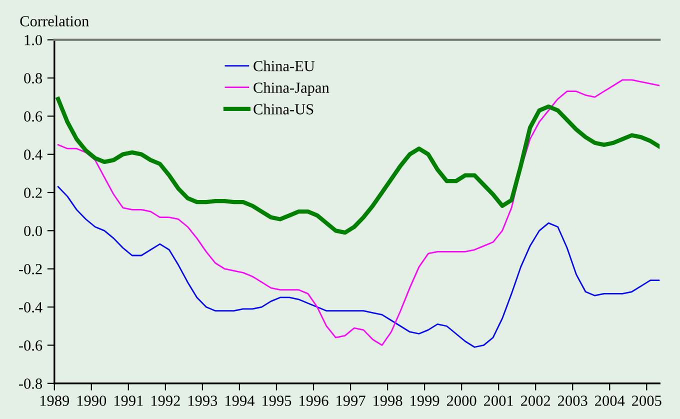 The width and height of the screenshot is (680, 419). Describe the element at coordinates (54, 21) in the screenshot. I see `y-axis-title: Correlation` at that location.